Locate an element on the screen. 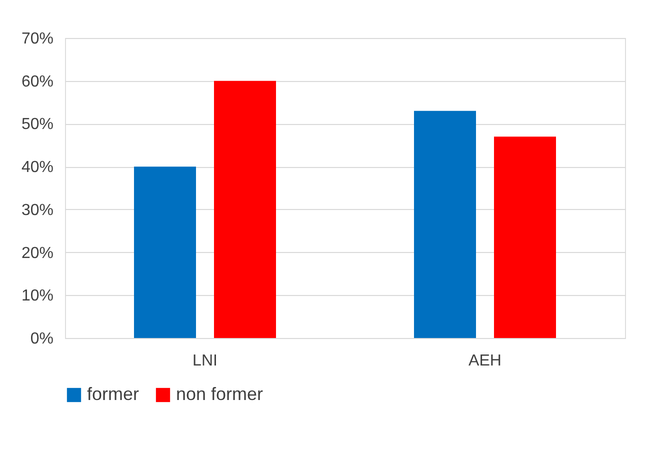 The image size is (658, 457). y-tick-label: 20% is located at coordinates (37, 253).